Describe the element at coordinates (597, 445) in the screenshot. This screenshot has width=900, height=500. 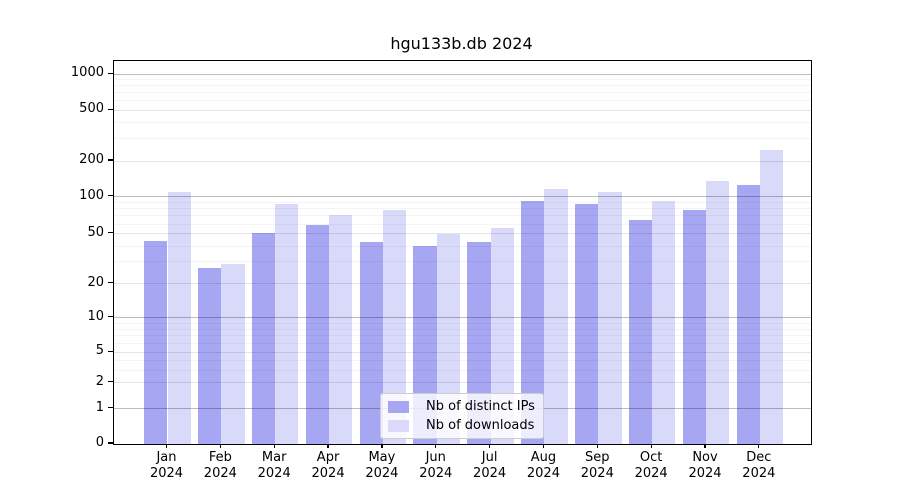
I see `x-tick-sep` at that location.